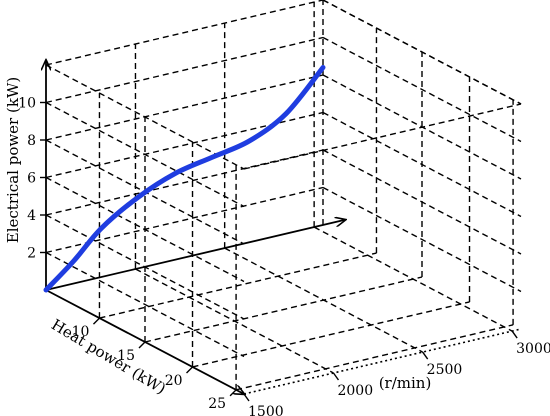 The height and width of the screenshot is (416, 550). Describe the element at coordinates (27, 104) in the screenshot. I see `z-tick-label-4: 10` at that location.